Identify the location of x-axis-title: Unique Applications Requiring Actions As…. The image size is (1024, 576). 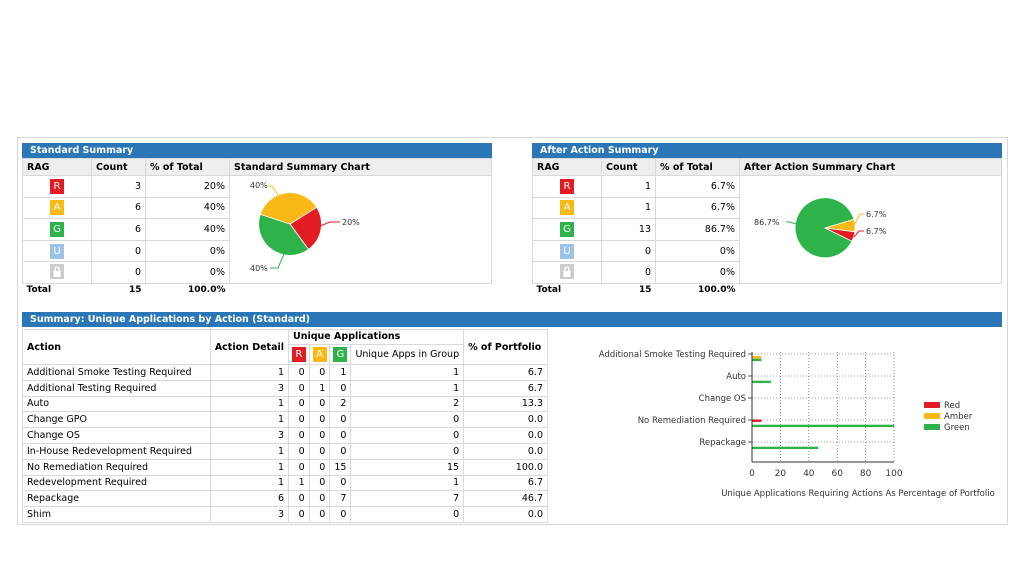
(858, 494).